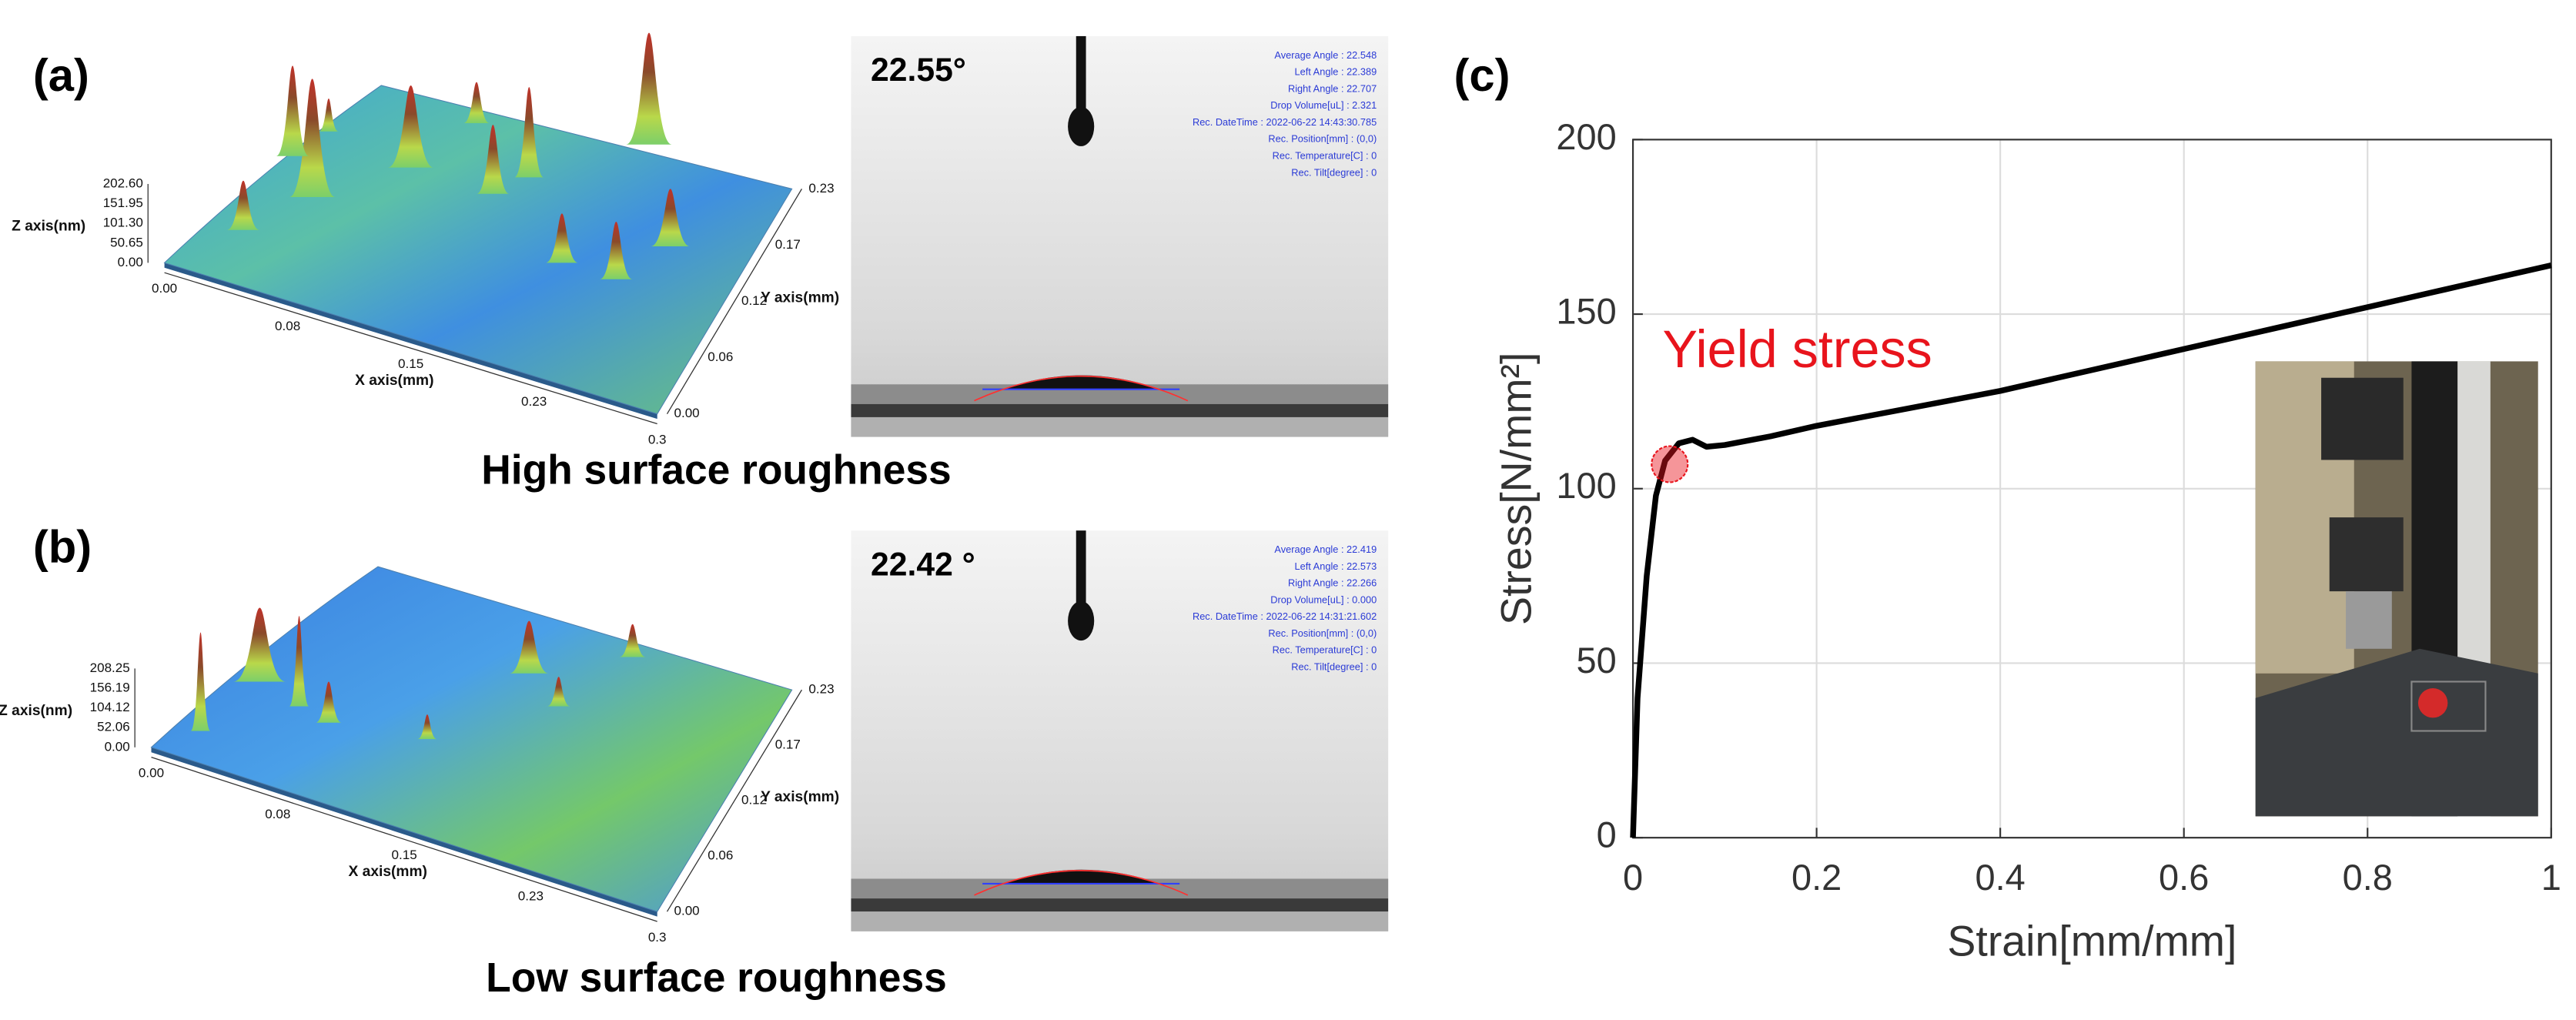 Image resolution: width=2576 pixels, height=1020 pixels. What do you see at coordinates (1586, 486) in the screenshot?
I see `y-tick-label: 100` at bounding box center [1586, 486].